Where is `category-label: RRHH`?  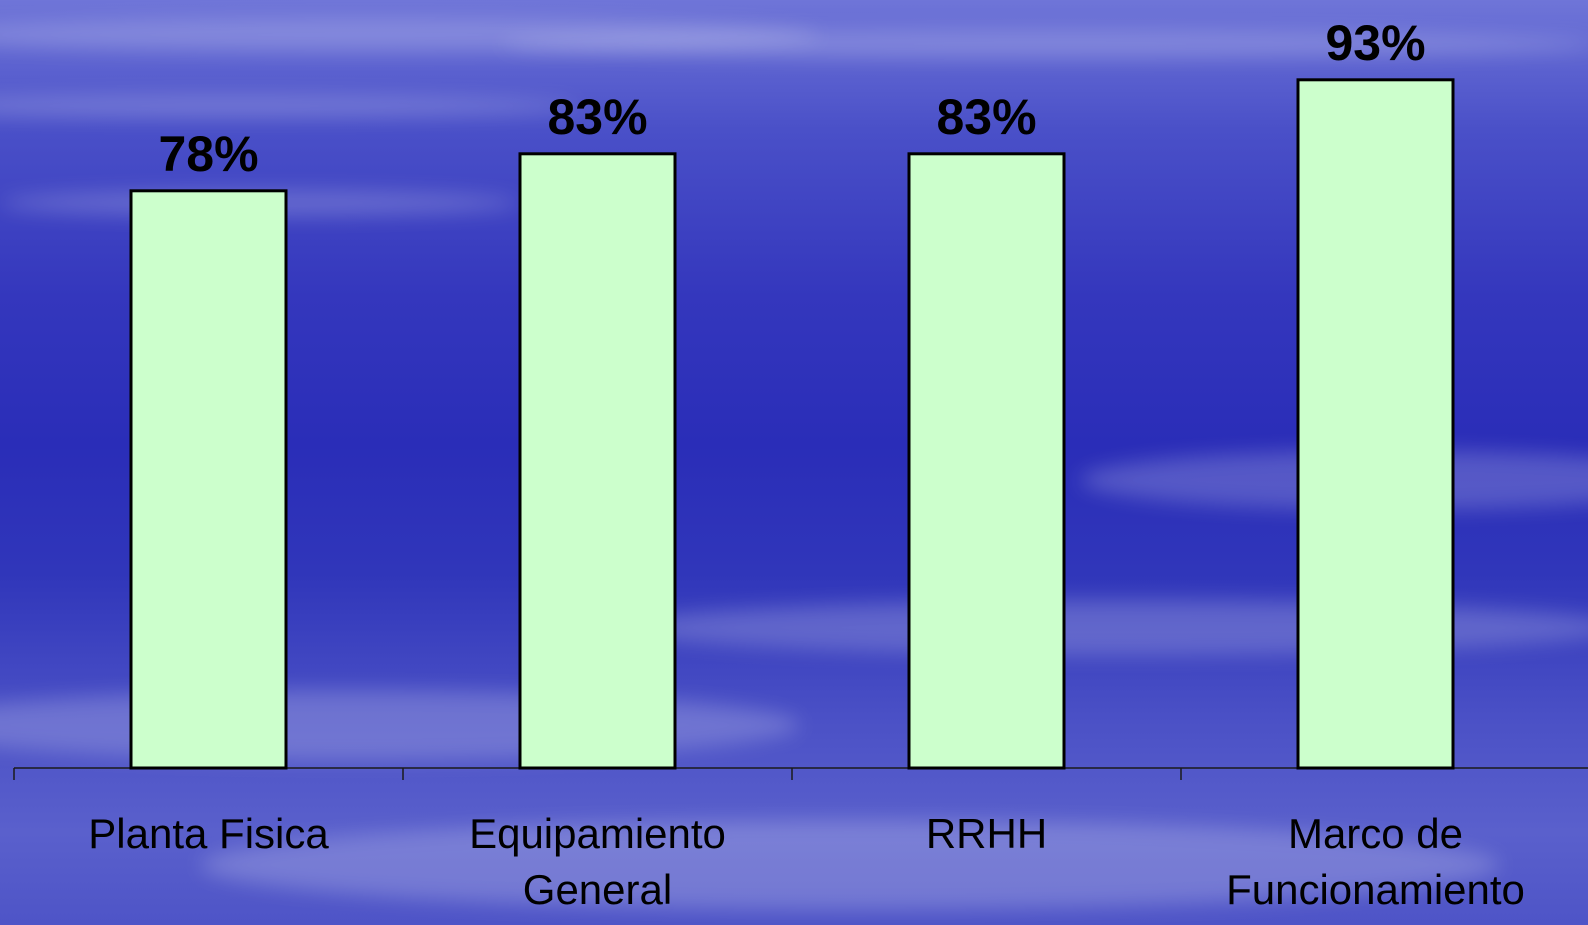
category-label: RRHH is located at coordinates (986, 833).